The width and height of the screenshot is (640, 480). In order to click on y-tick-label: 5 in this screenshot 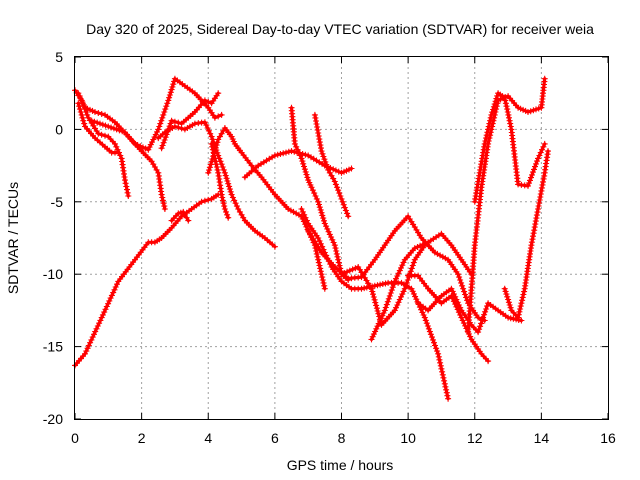, I will do `click(59, 57)`.